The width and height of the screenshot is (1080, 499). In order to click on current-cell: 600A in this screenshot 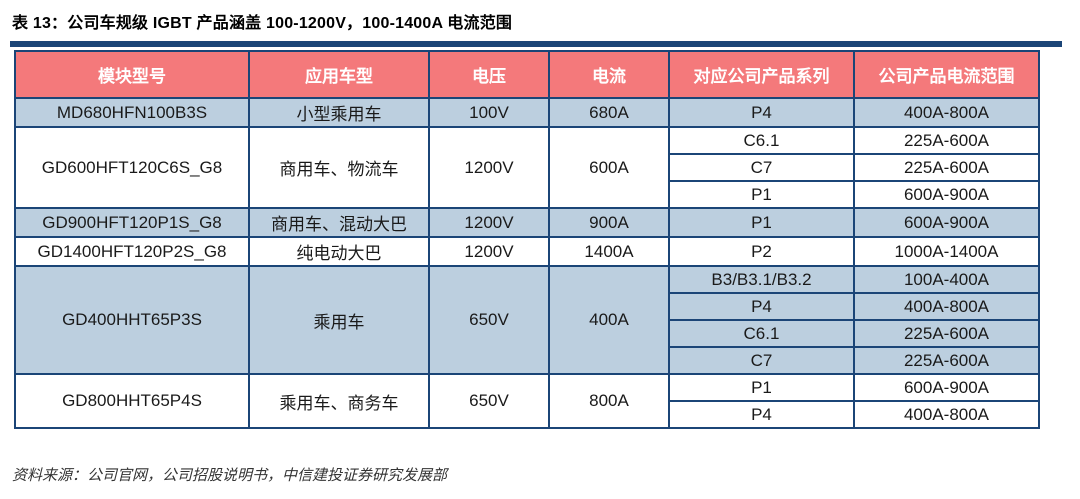, I will do `click(609, 167)`.